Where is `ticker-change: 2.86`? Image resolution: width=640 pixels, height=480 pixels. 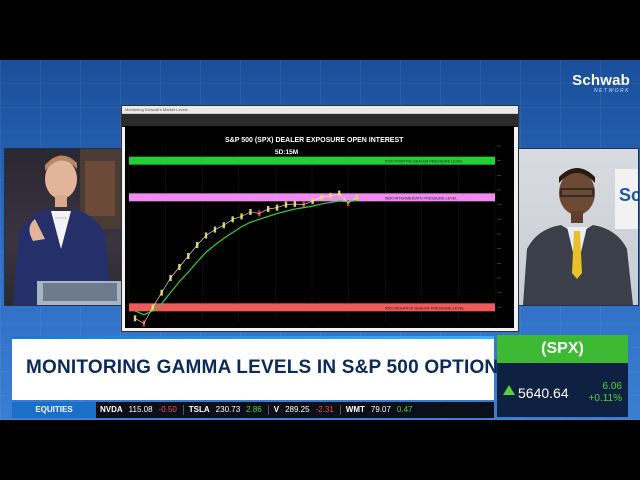
ticker-change: 2.86 is located at coordinates (254, 409).